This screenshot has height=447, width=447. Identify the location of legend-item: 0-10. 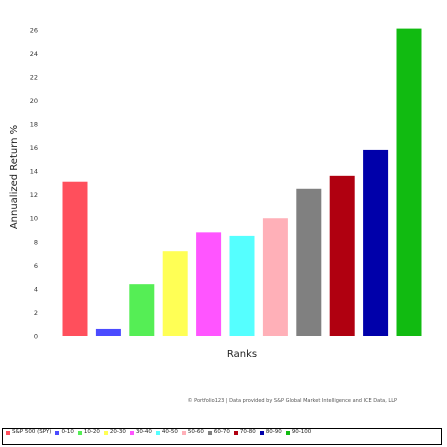
(64, 433).